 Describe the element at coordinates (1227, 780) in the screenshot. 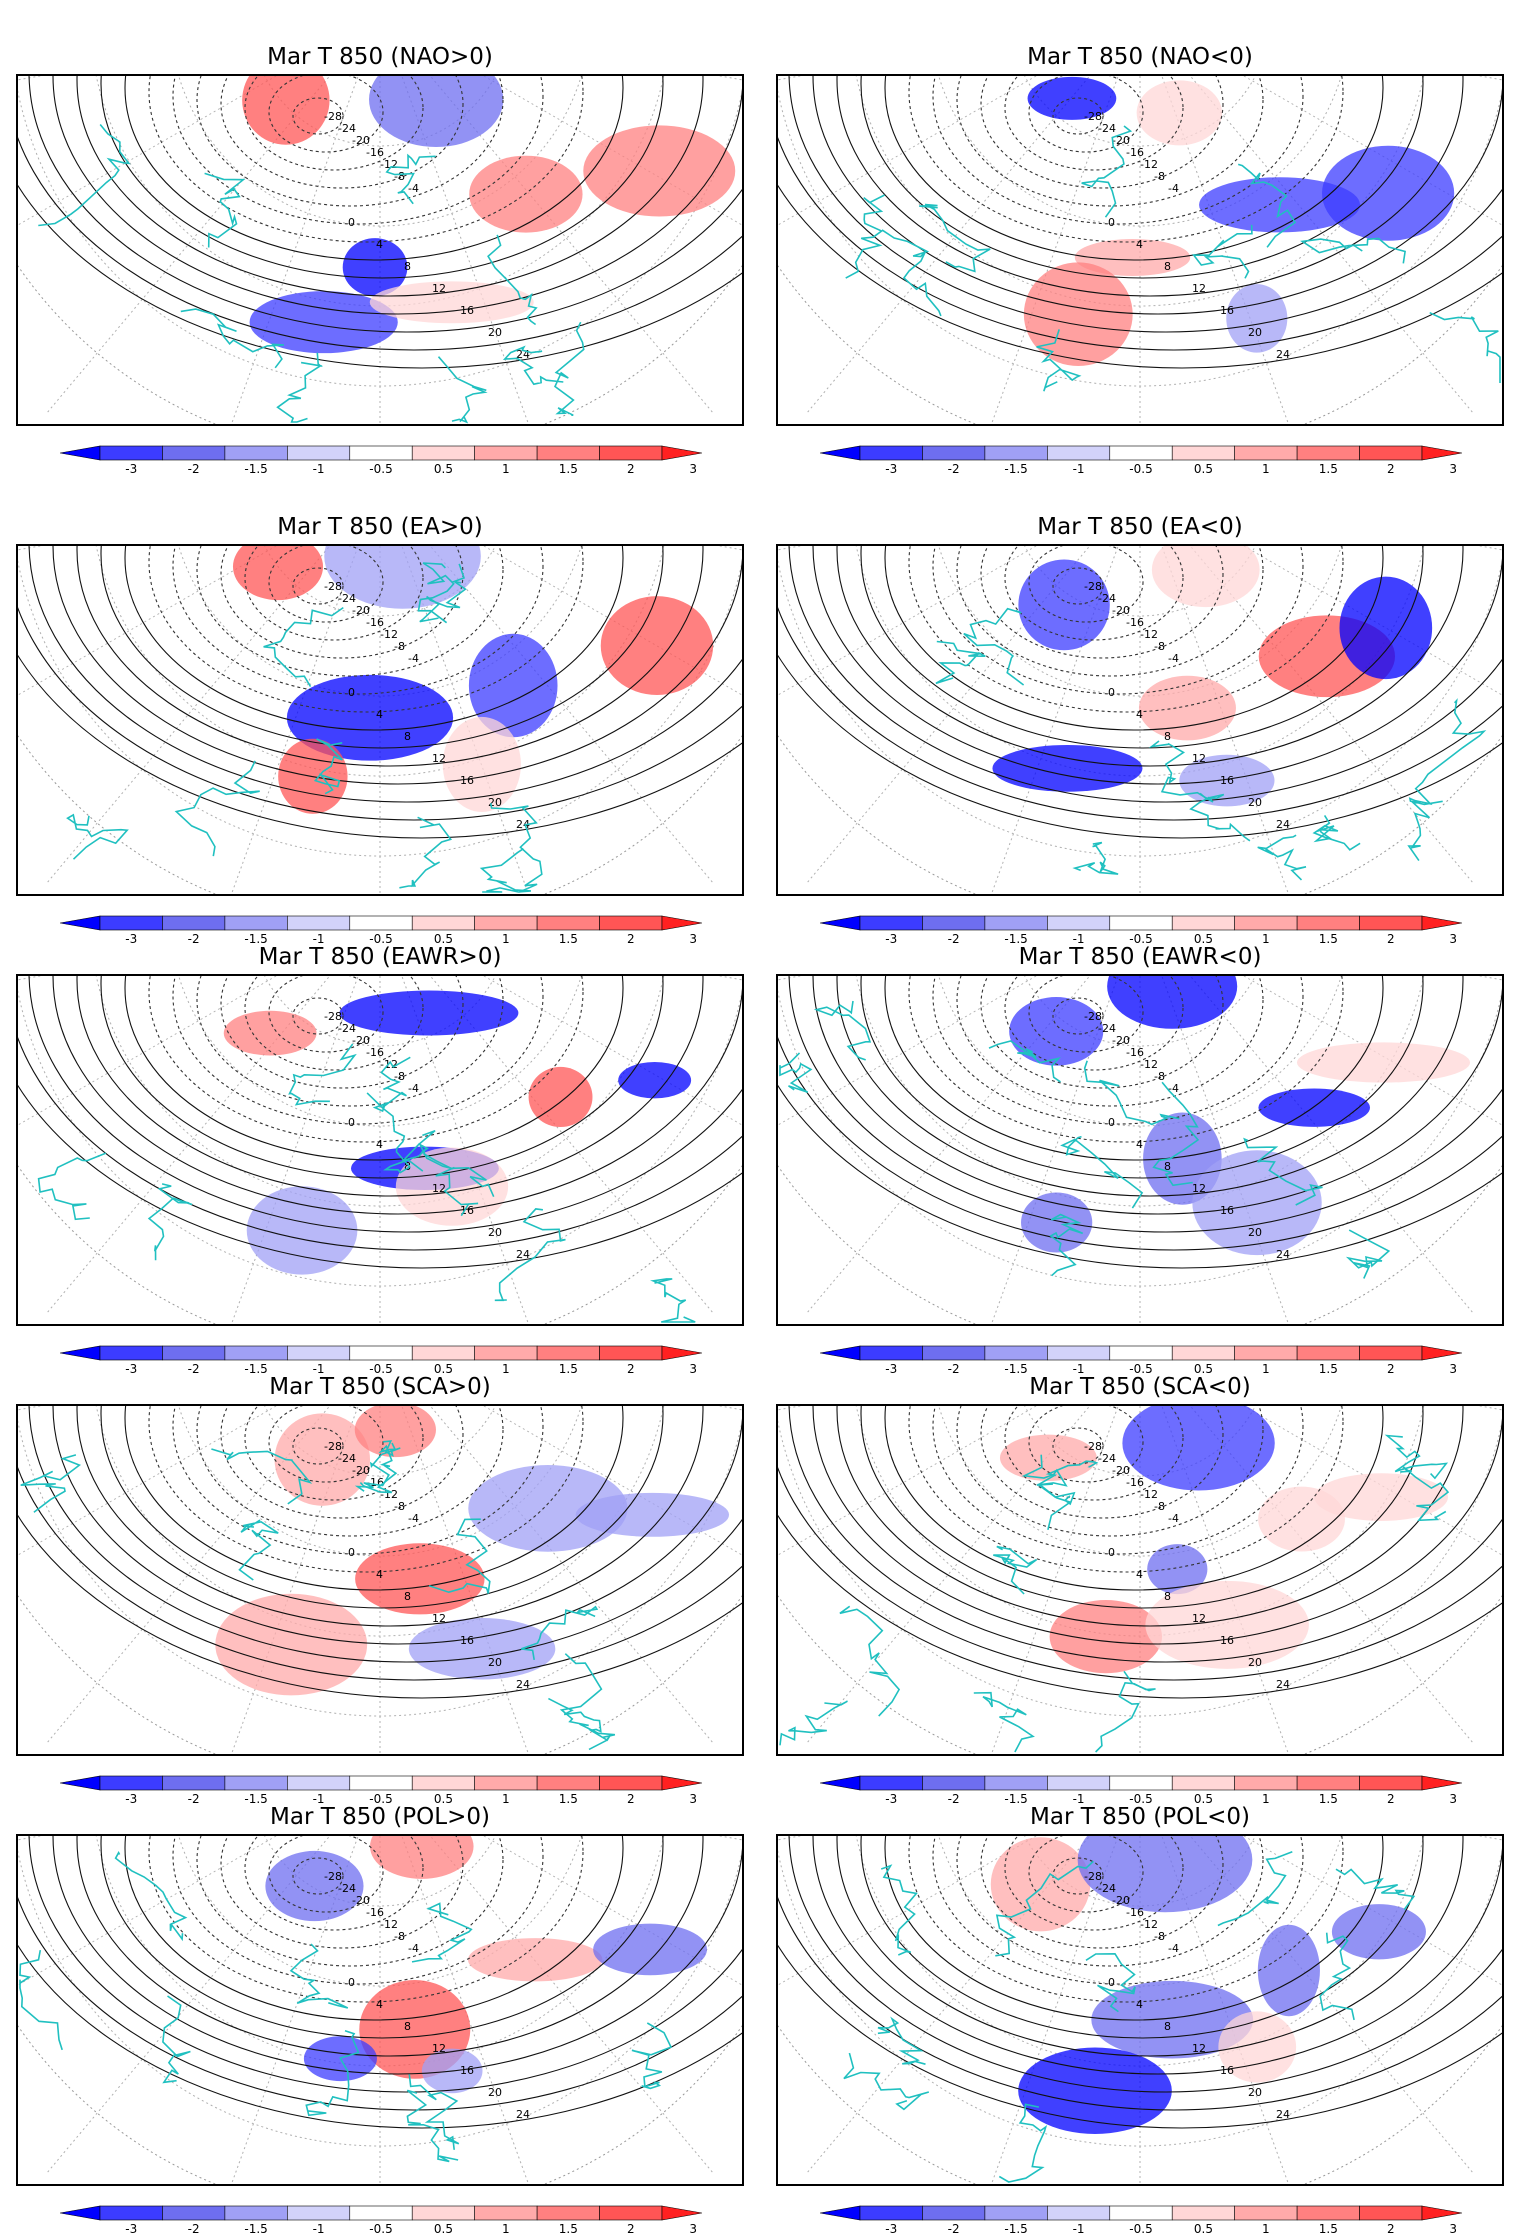

I see `contour-label: 16` at that location.